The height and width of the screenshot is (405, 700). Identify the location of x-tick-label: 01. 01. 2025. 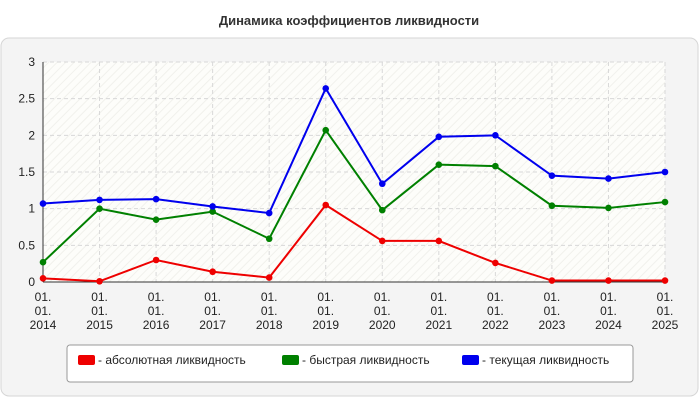
(665, 311).